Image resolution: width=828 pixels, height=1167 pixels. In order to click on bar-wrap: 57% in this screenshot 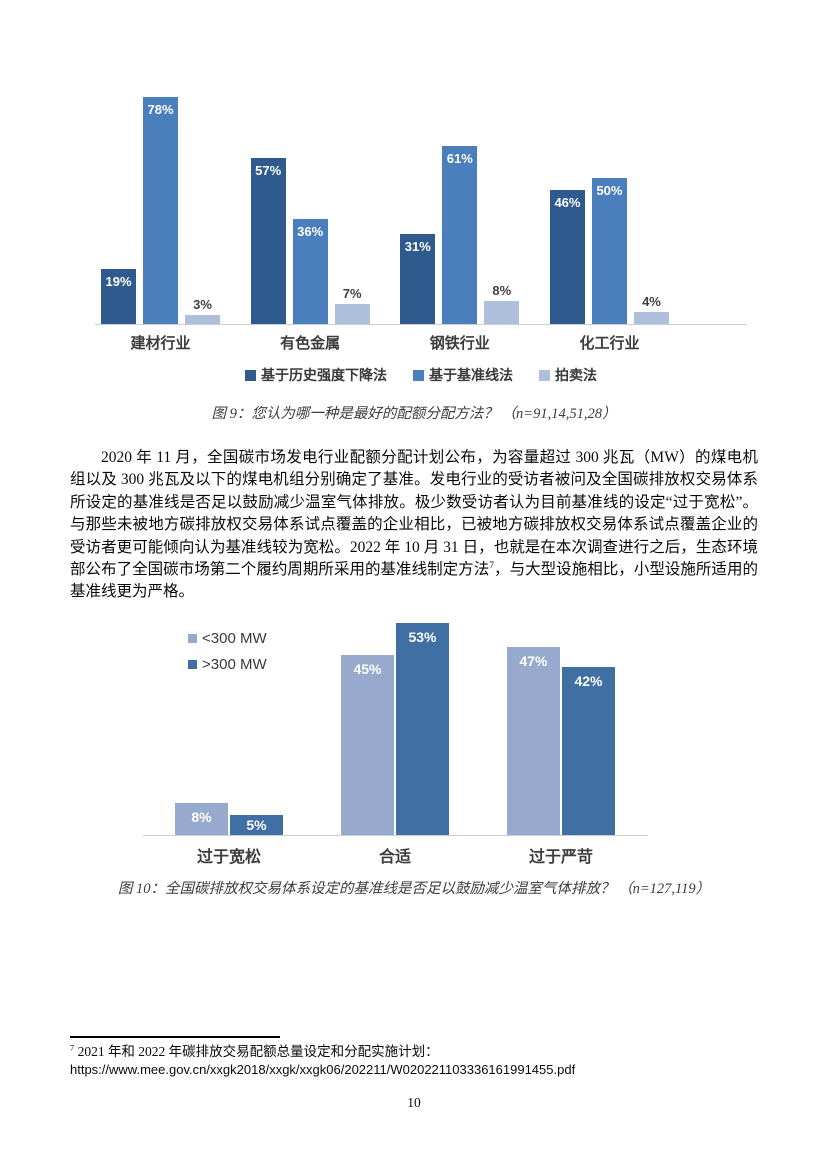, I will do `click(268, 241)`.